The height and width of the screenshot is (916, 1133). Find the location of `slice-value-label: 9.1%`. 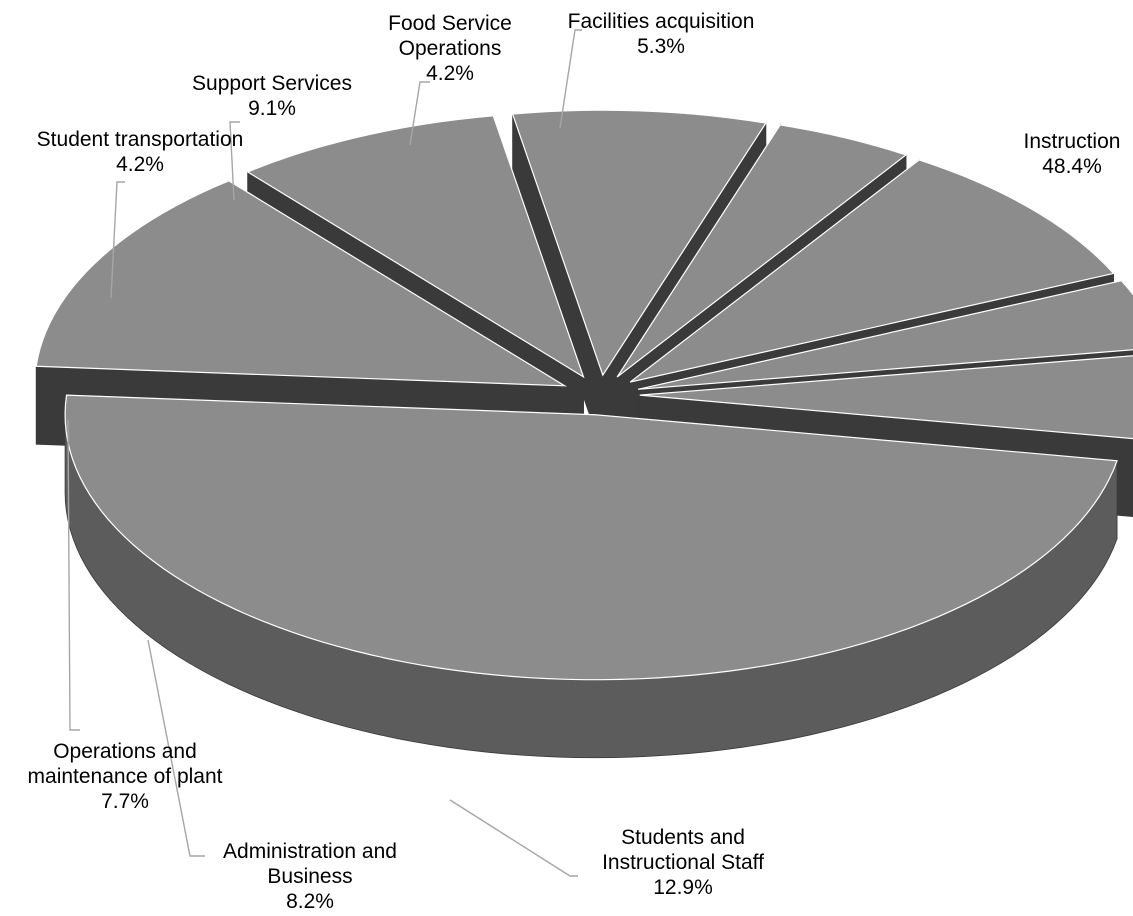

slice-value-label: 9.1% is located at coordinates (272, 108).